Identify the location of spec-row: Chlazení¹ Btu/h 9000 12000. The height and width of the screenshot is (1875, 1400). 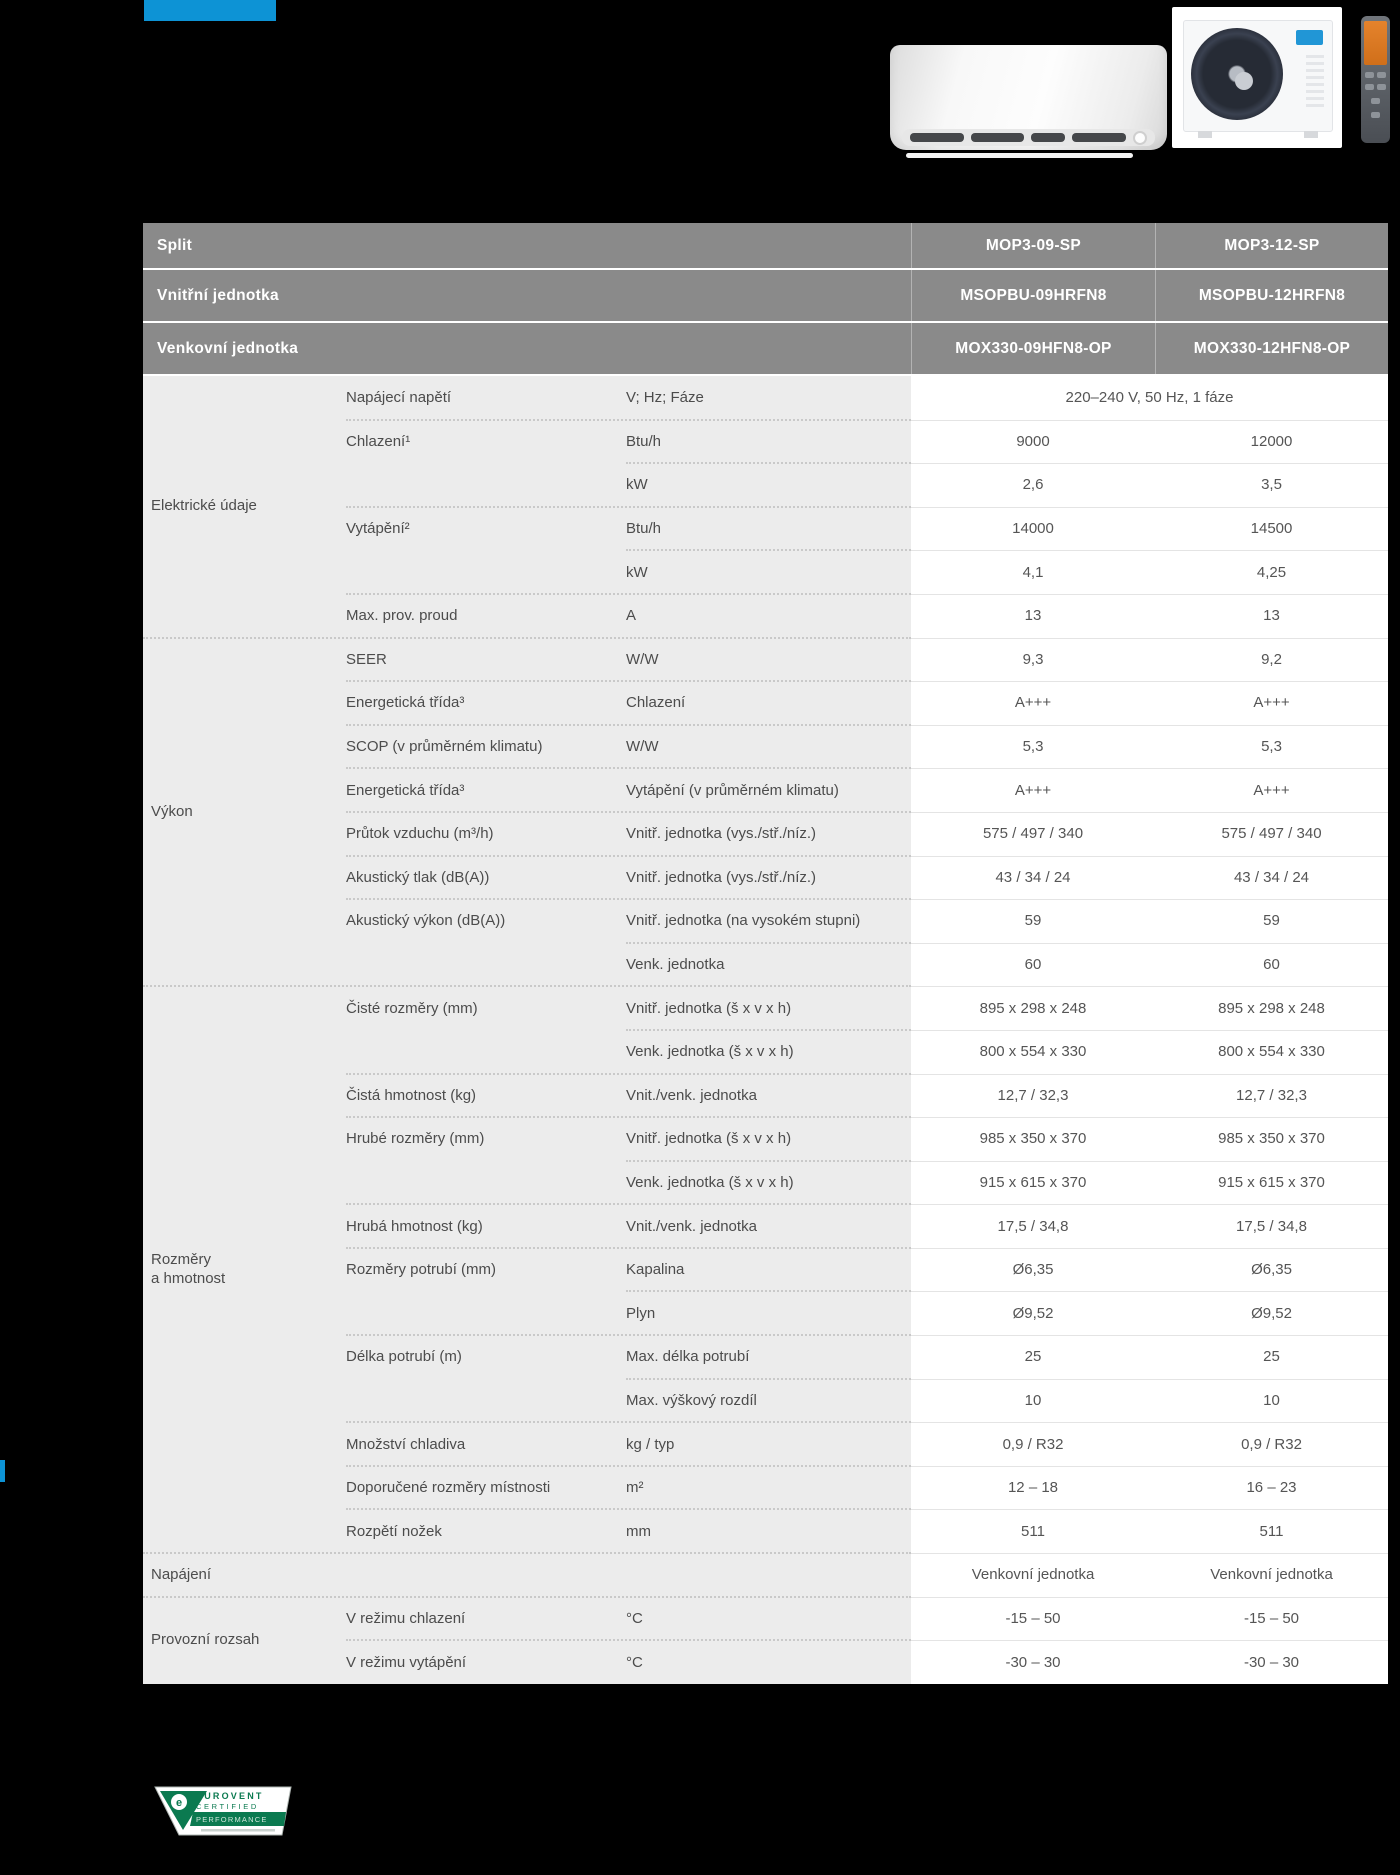
(765, 441).